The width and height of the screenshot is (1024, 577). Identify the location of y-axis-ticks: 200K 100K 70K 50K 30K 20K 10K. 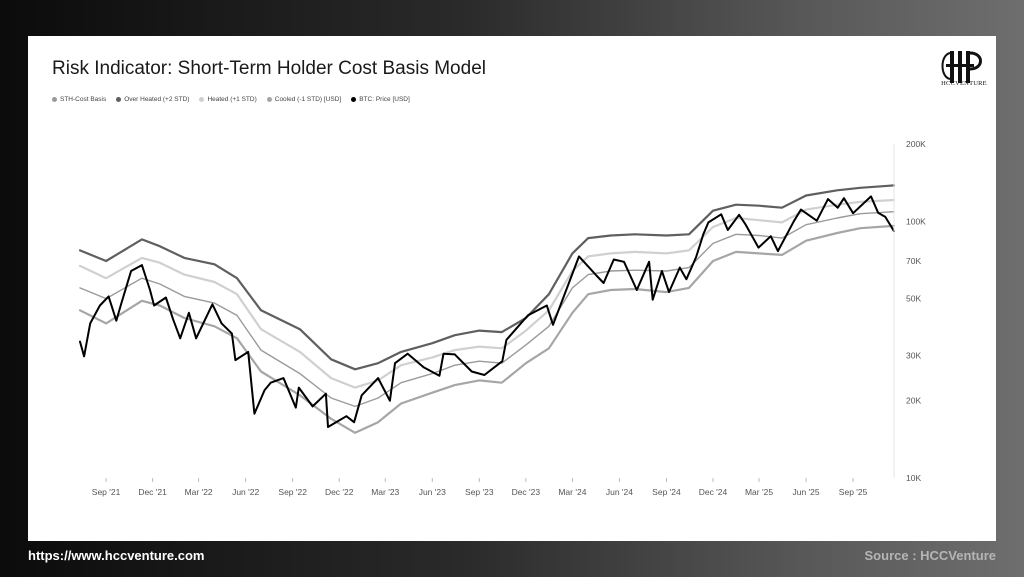
(916, 311).